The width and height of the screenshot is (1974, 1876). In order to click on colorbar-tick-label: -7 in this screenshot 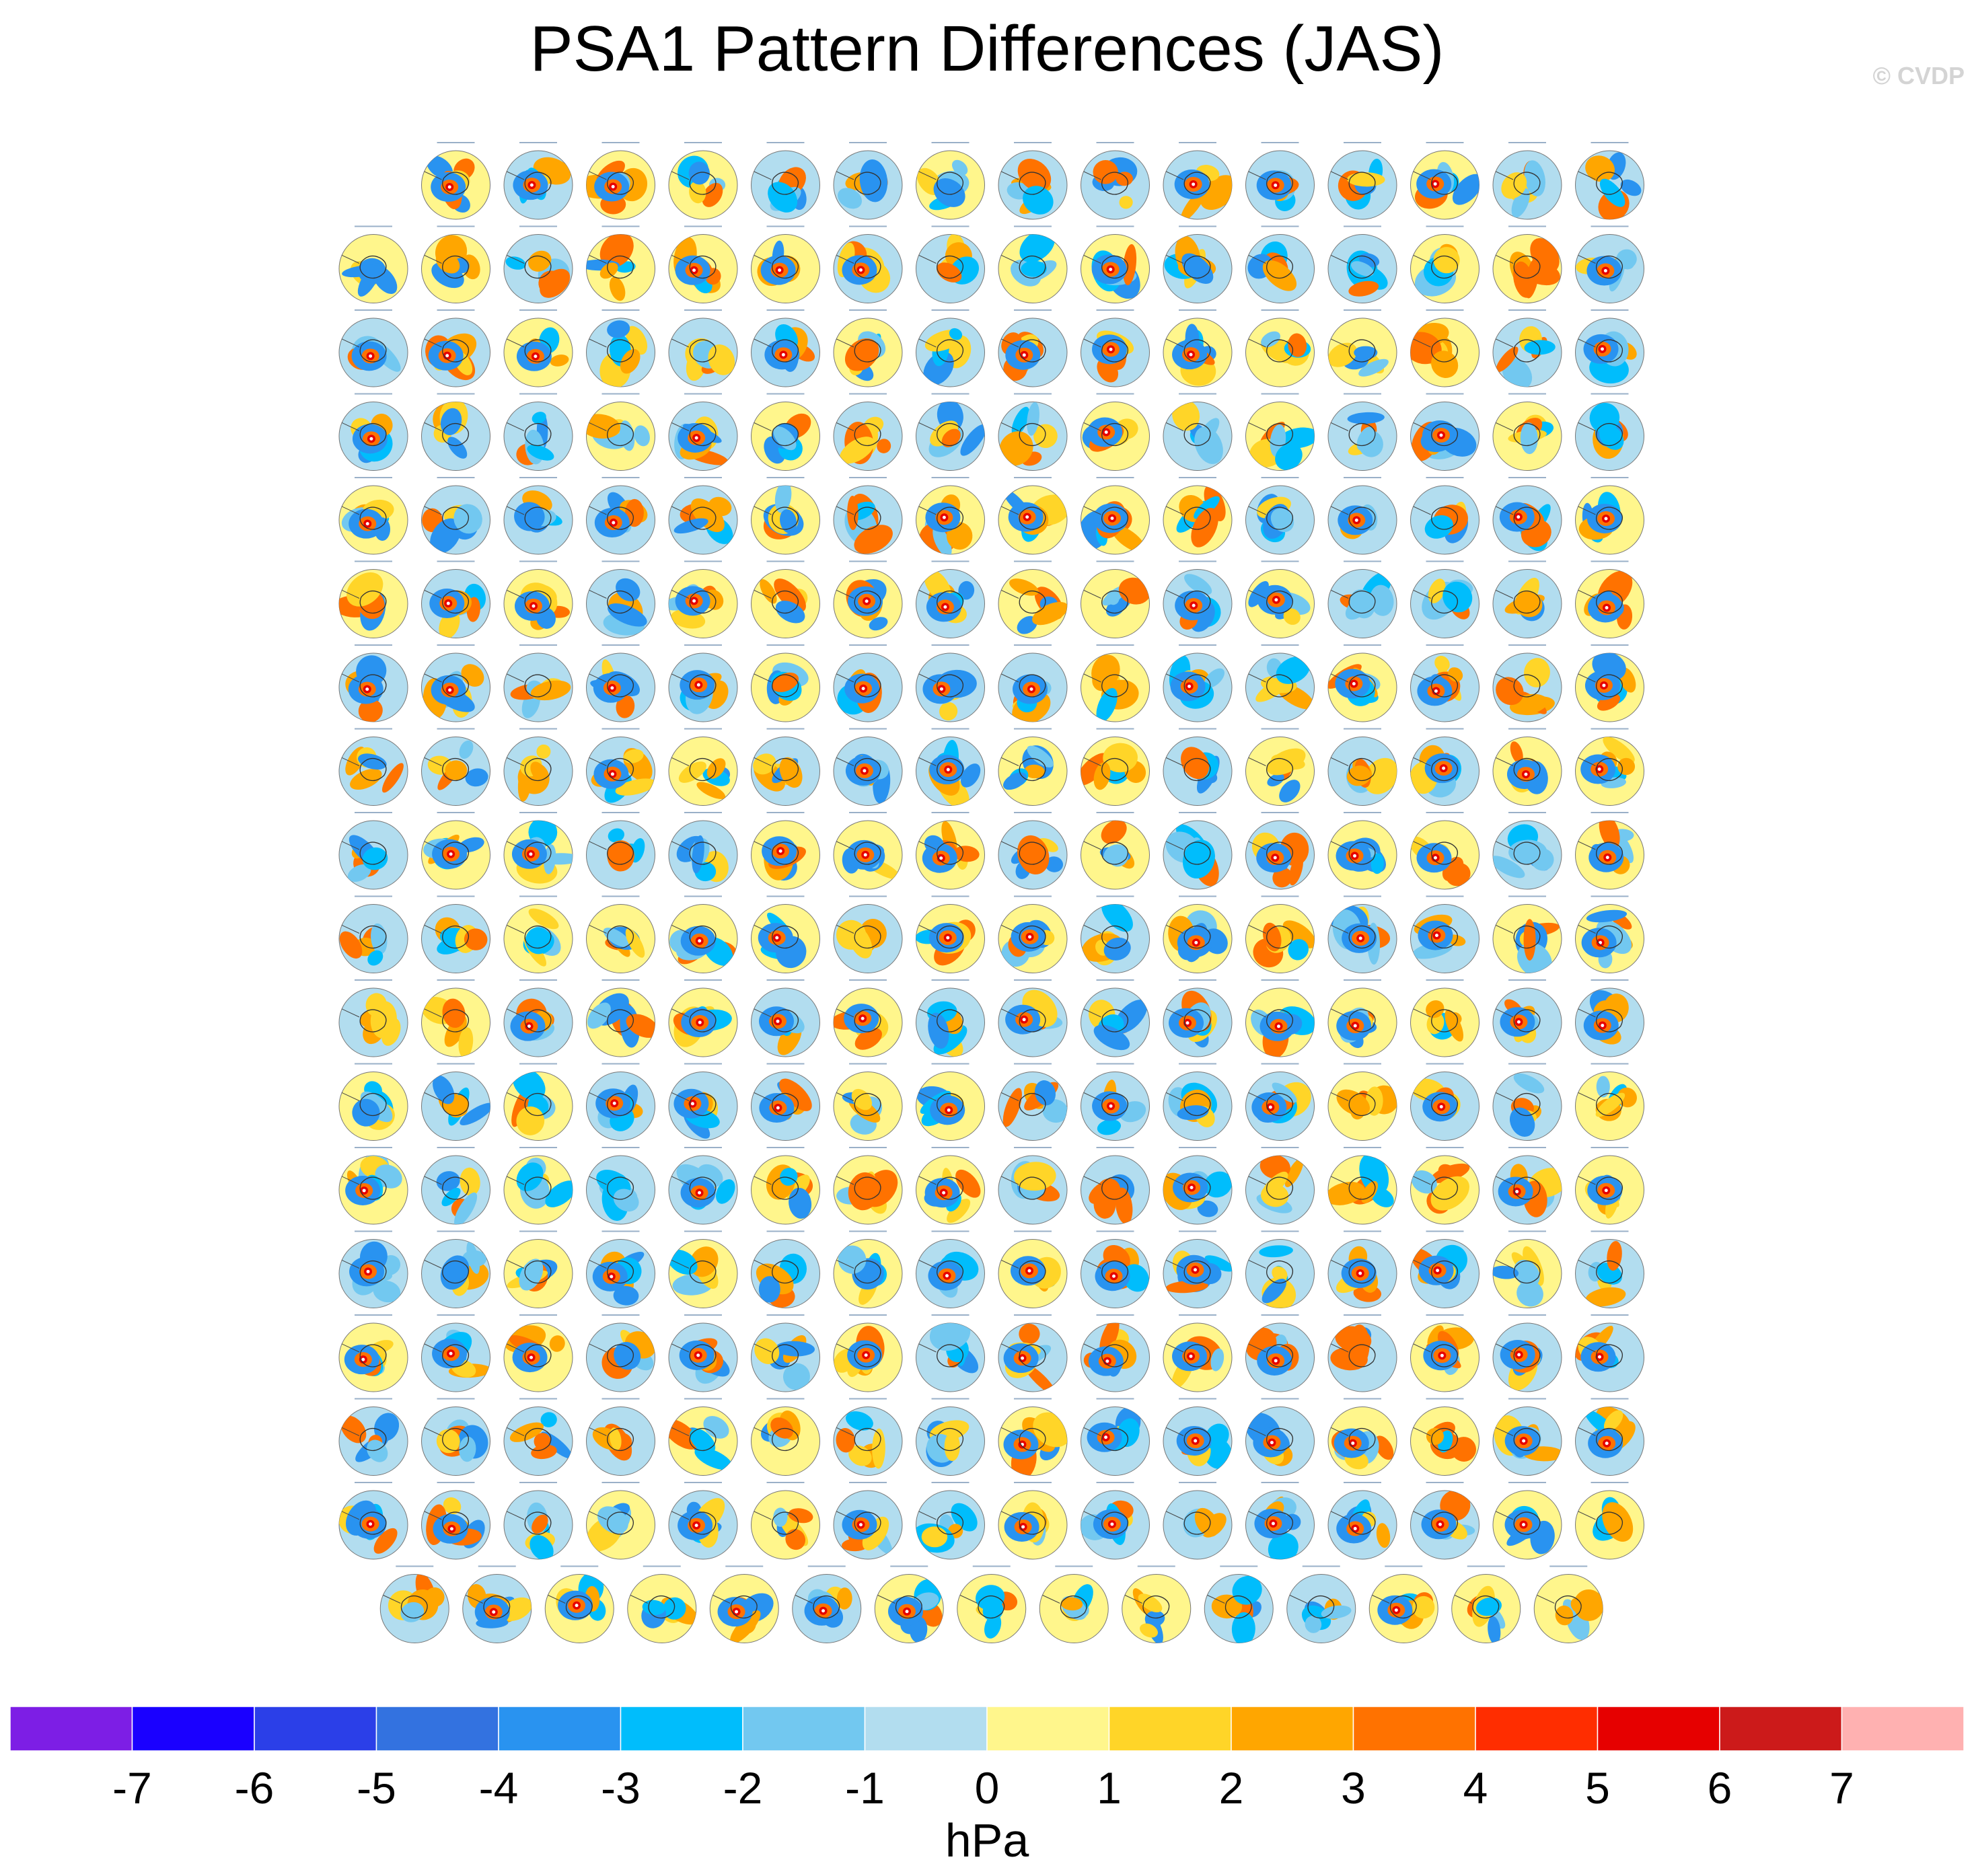, I will do `click(132, 1788)`.